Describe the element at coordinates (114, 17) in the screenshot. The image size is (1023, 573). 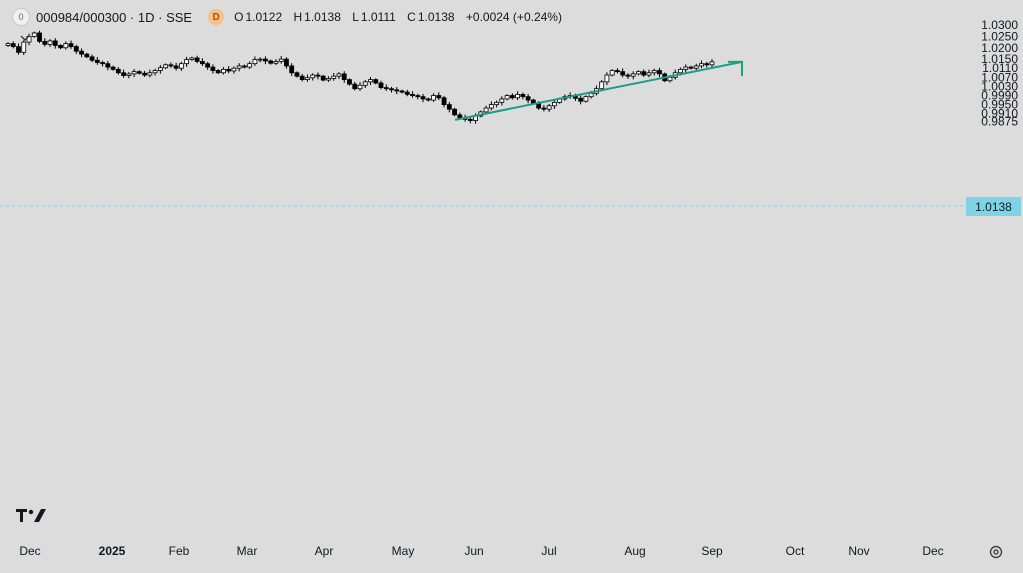
I see `symbol-title: 000984/000300 · 1D · SSE` at that location.